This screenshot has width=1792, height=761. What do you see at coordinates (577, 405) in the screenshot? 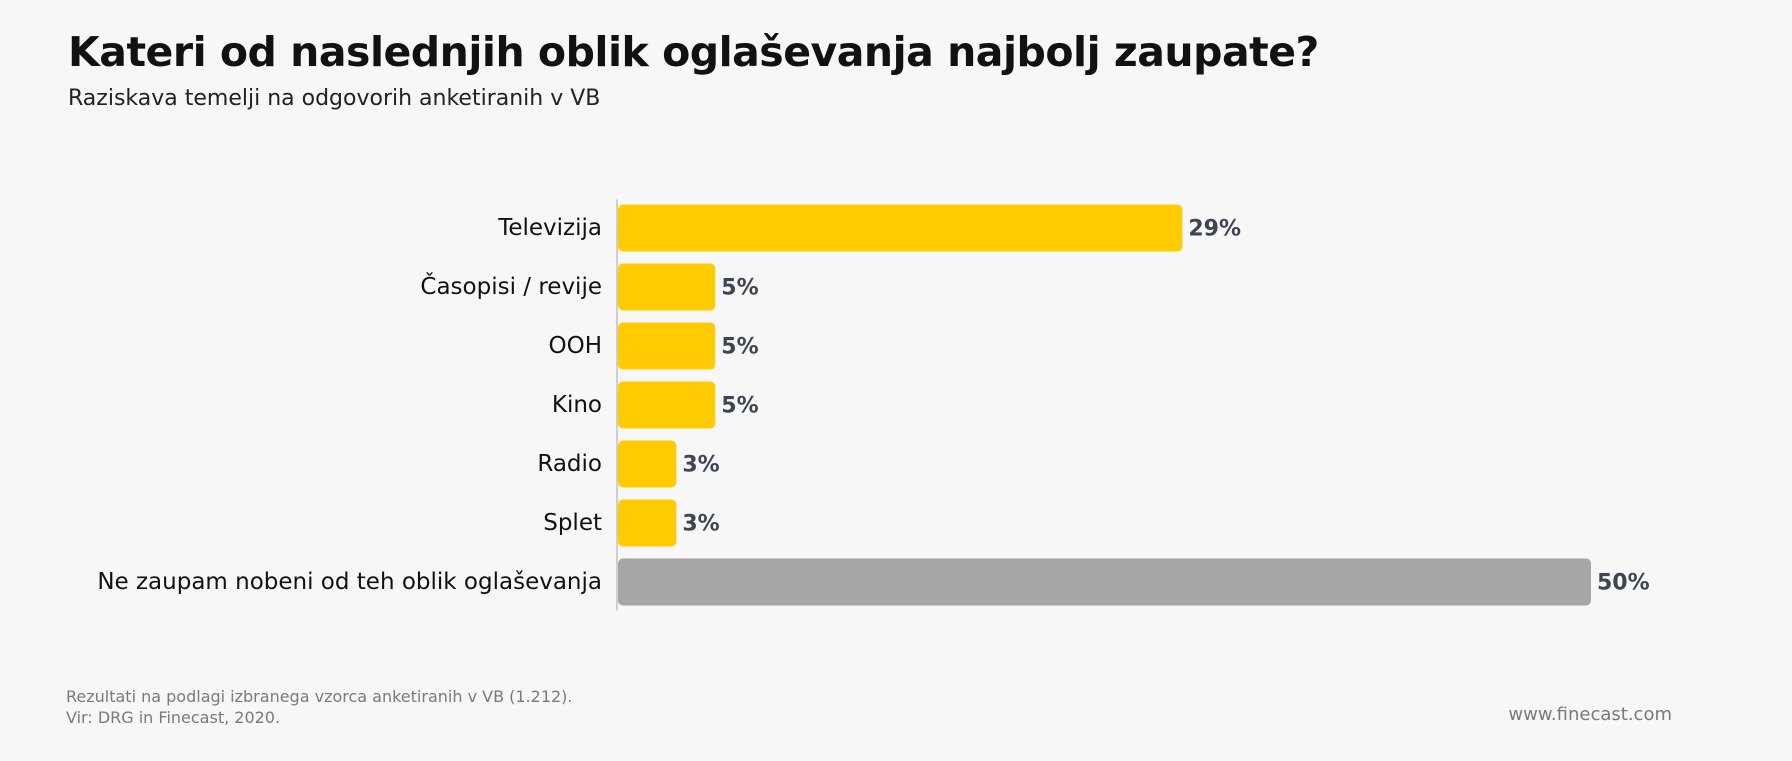
I see `category-label: Kino` at bounding box center [577, 405].